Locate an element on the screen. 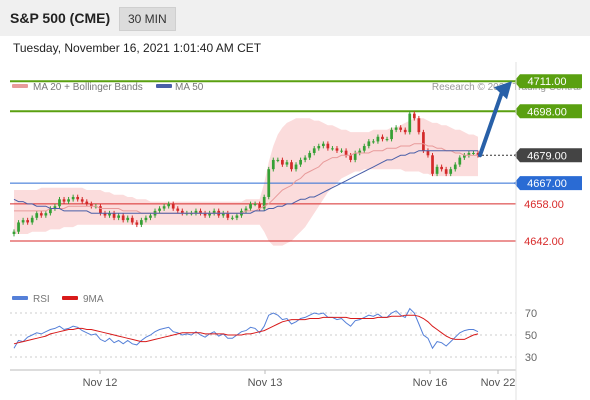 This screenshot has height=400, width=590. ma50-line is located at coordinates (245, 182).